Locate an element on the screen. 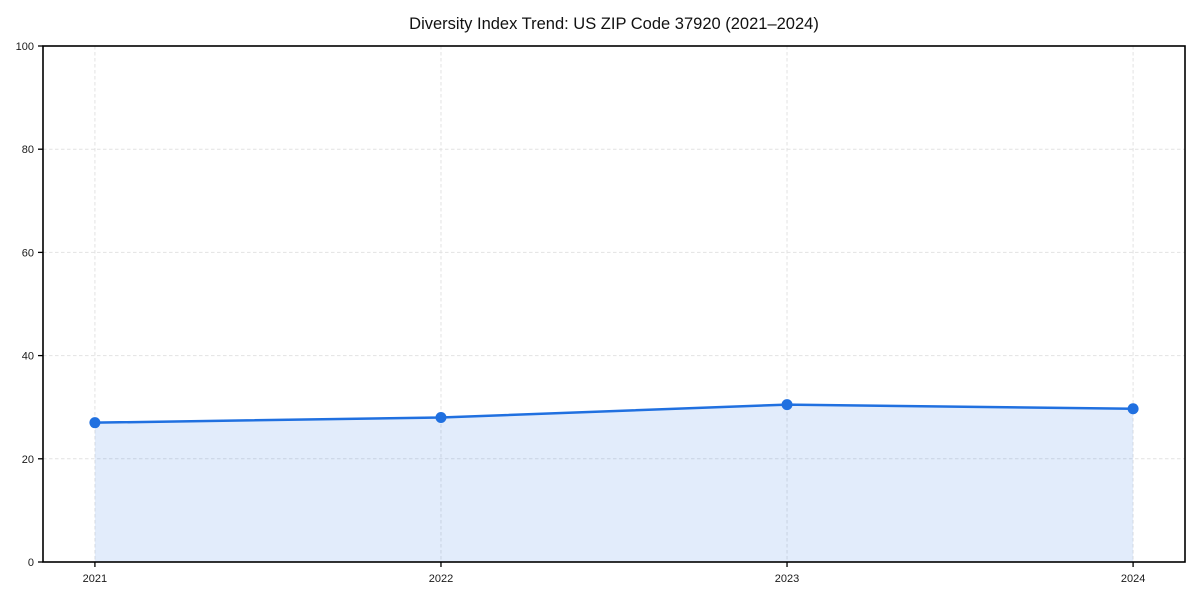 The image size is (1200, 600). x-tick-label: 2023 is located at coordinates (787, 579).